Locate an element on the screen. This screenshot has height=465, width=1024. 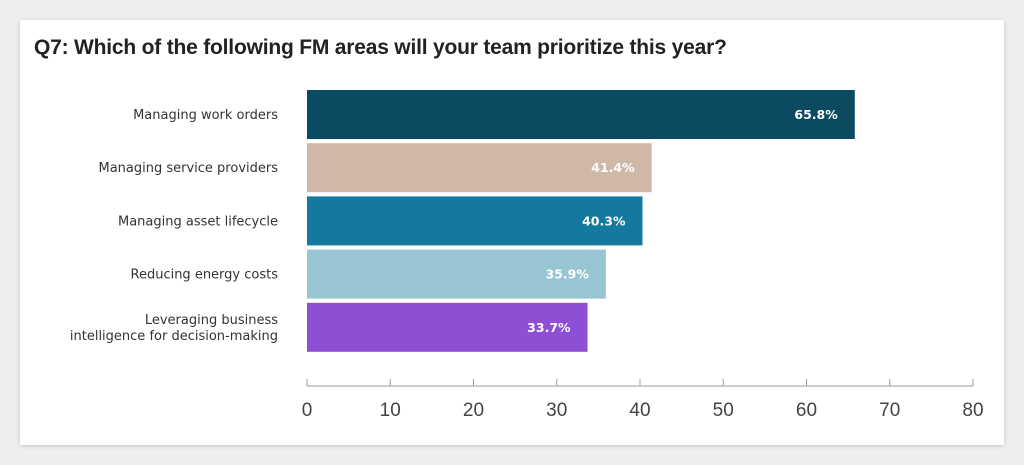
category-label: Leveraging business is located at coordinates (211, 320).